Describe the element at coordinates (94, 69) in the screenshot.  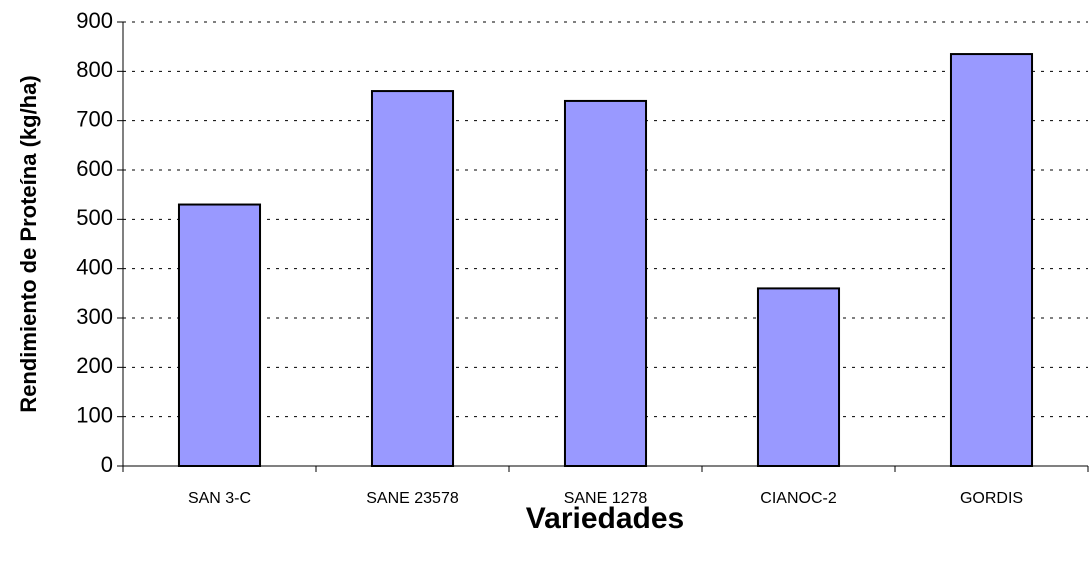
I see `y-tick-label: 800` at that location.